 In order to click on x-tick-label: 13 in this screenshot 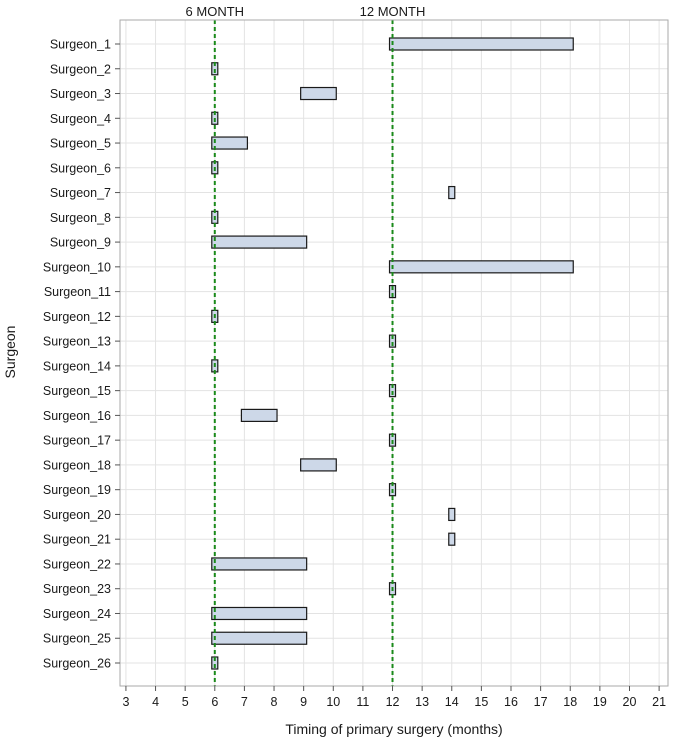, I will do `click(422, 702)`.